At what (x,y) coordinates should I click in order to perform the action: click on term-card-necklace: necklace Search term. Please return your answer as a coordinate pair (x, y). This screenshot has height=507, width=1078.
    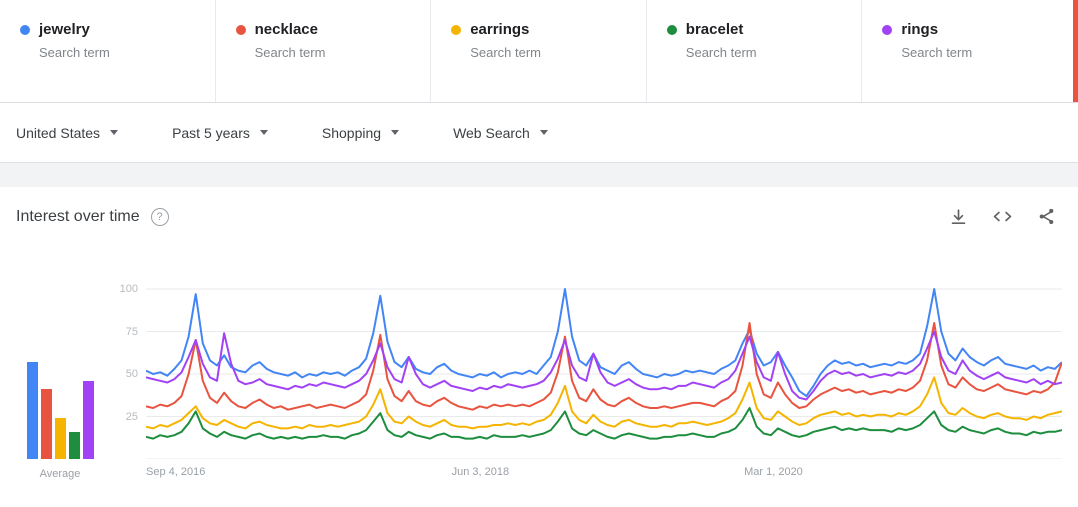
    Looking at the image, I should click on (324, 51).